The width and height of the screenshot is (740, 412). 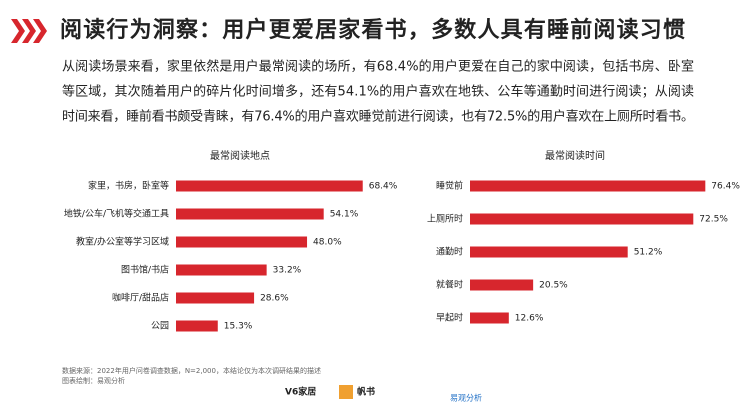 I want to click on category-label: 教室/办公室等学习区域, so click(x=122, y=242).